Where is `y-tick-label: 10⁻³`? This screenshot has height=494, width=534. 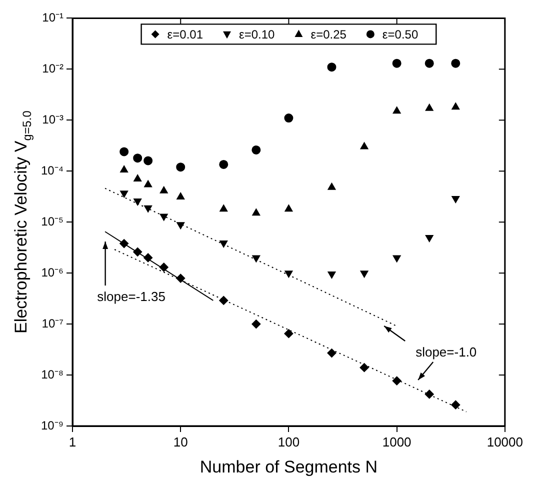 y-tick-label: 10⁻³ is located at coordinates (53, 119).